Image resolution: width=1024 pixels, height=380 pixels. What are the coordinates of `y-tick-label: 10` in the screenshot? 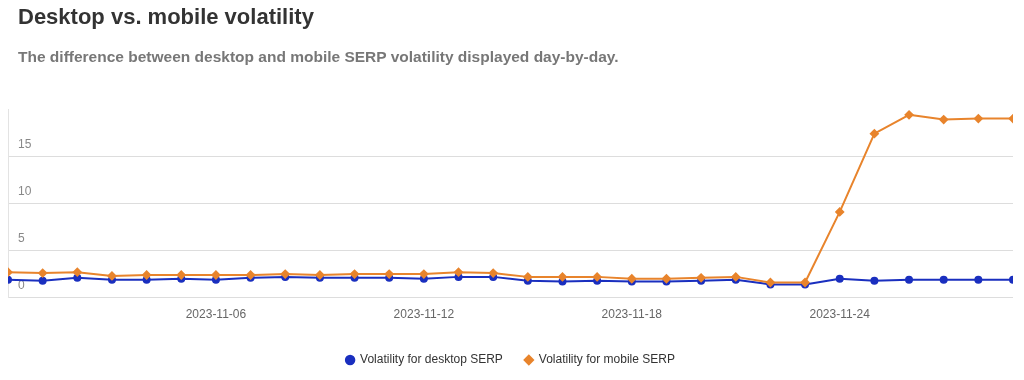 It's located at (25, 190).